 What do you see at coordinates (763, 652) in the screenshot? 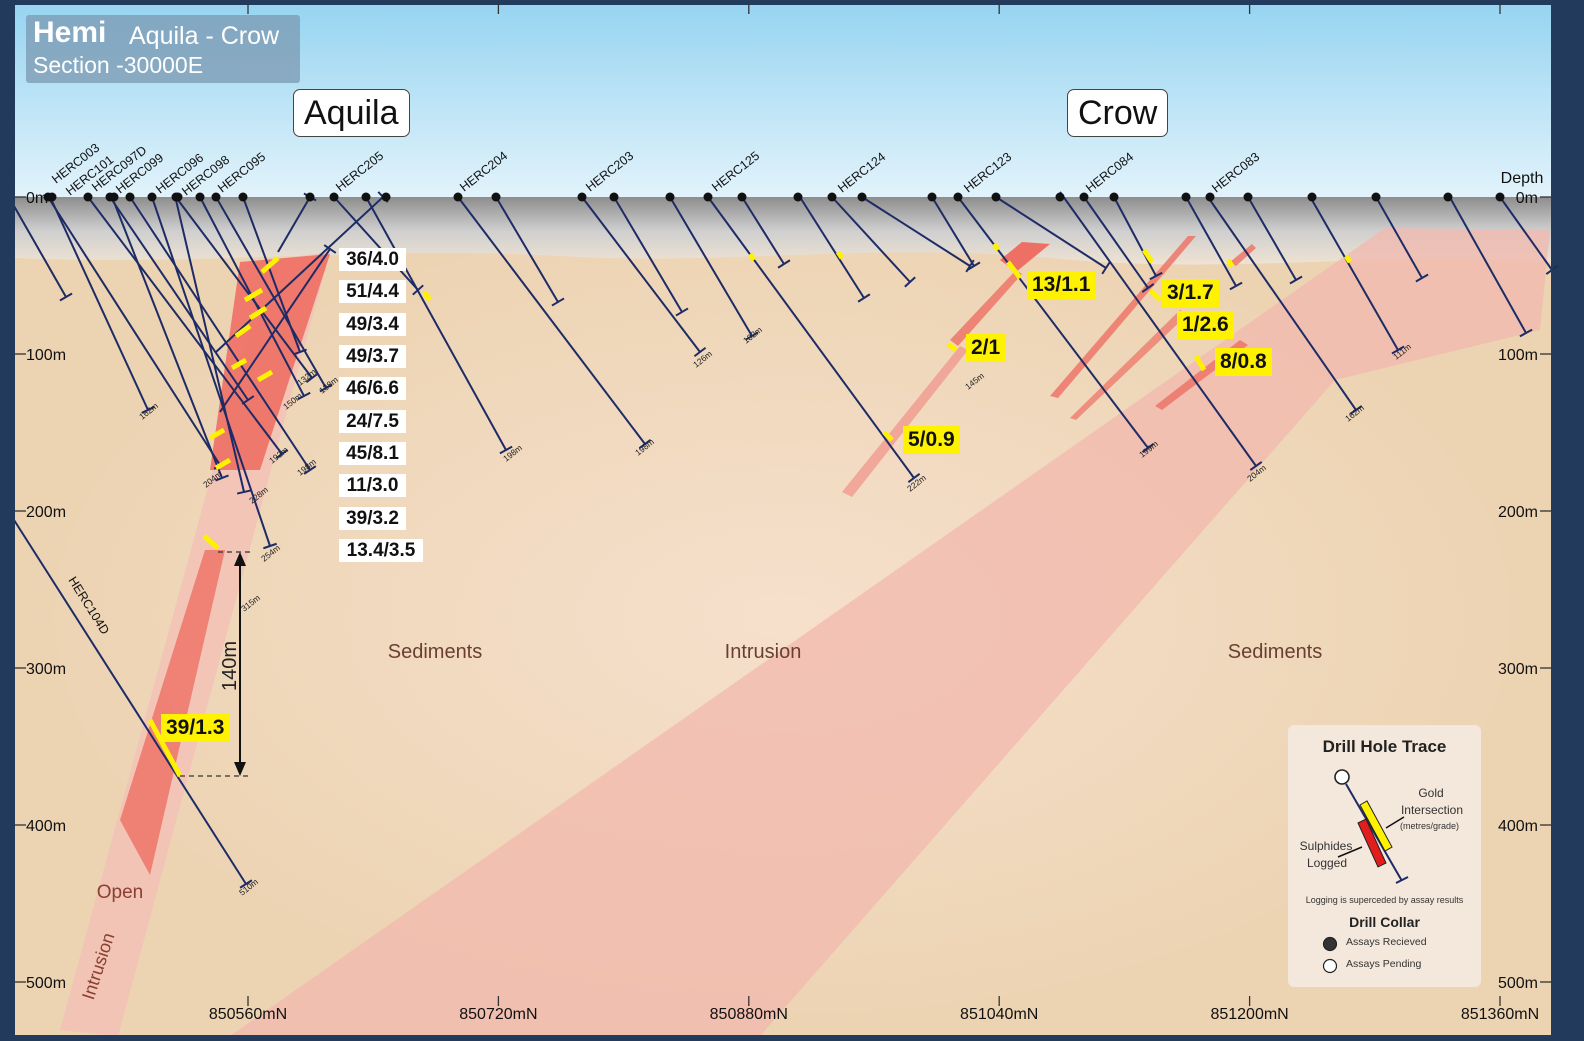
I see `geology-intrusion: Intrusion` at bounding box center [763, 652].